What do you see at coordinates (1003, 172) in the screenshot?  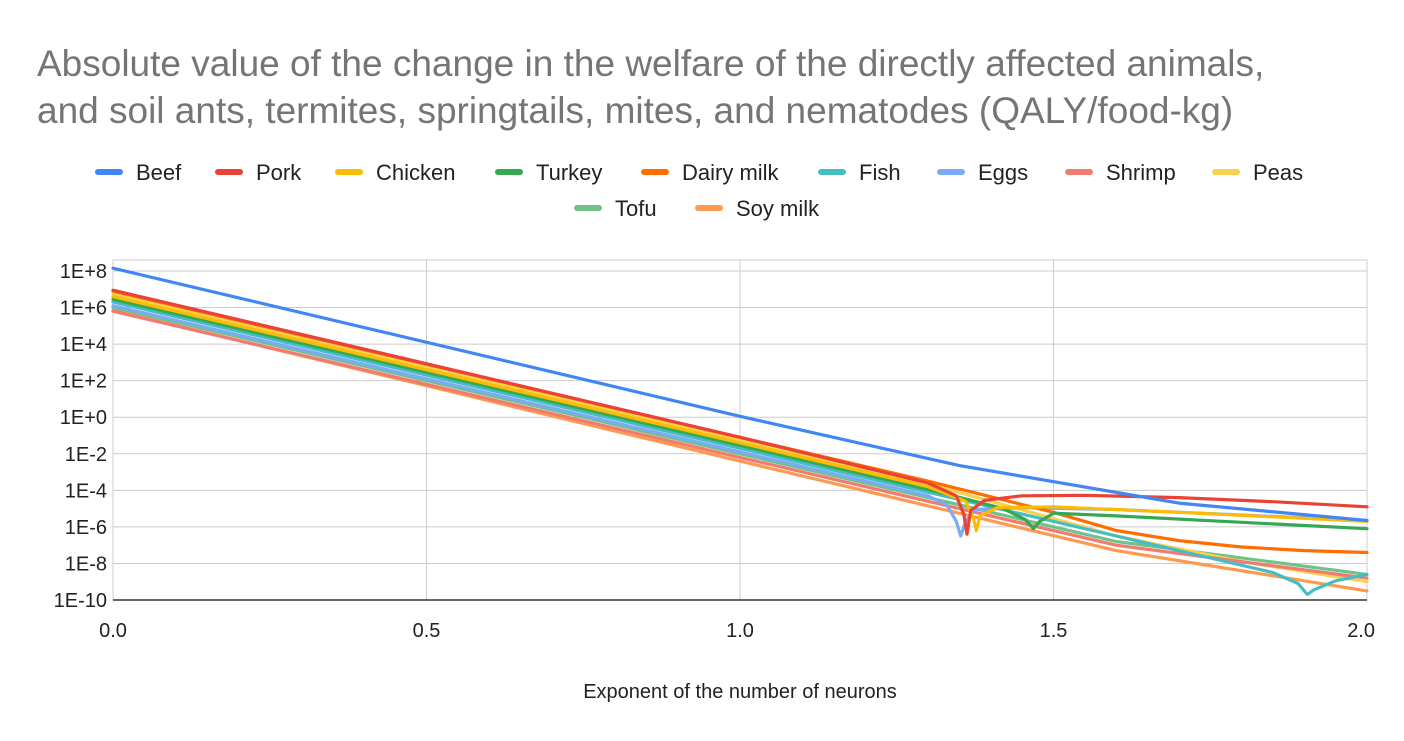 I see `legend-label: Eggs` at bounding box center [1003, 172].